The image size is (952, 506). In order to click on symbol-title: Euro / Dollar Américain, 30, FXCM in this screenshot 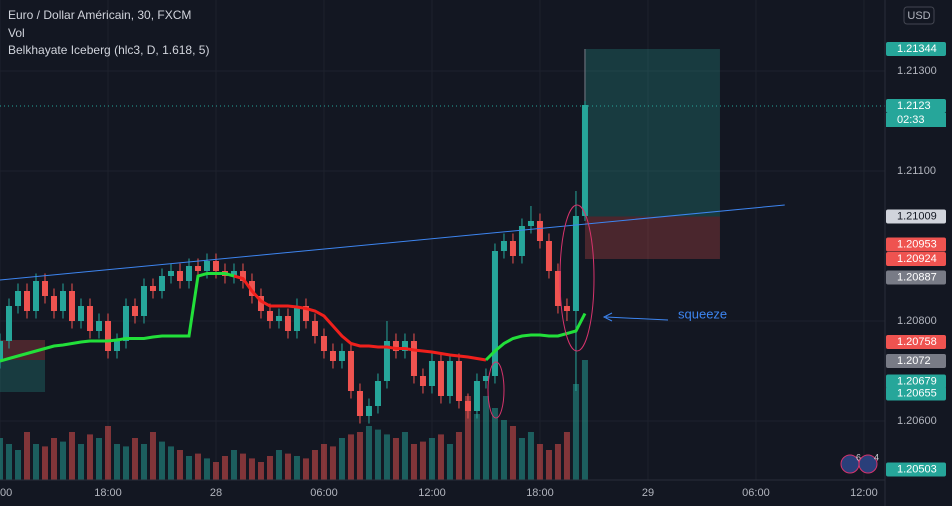, I will do `click(99, 15)`.